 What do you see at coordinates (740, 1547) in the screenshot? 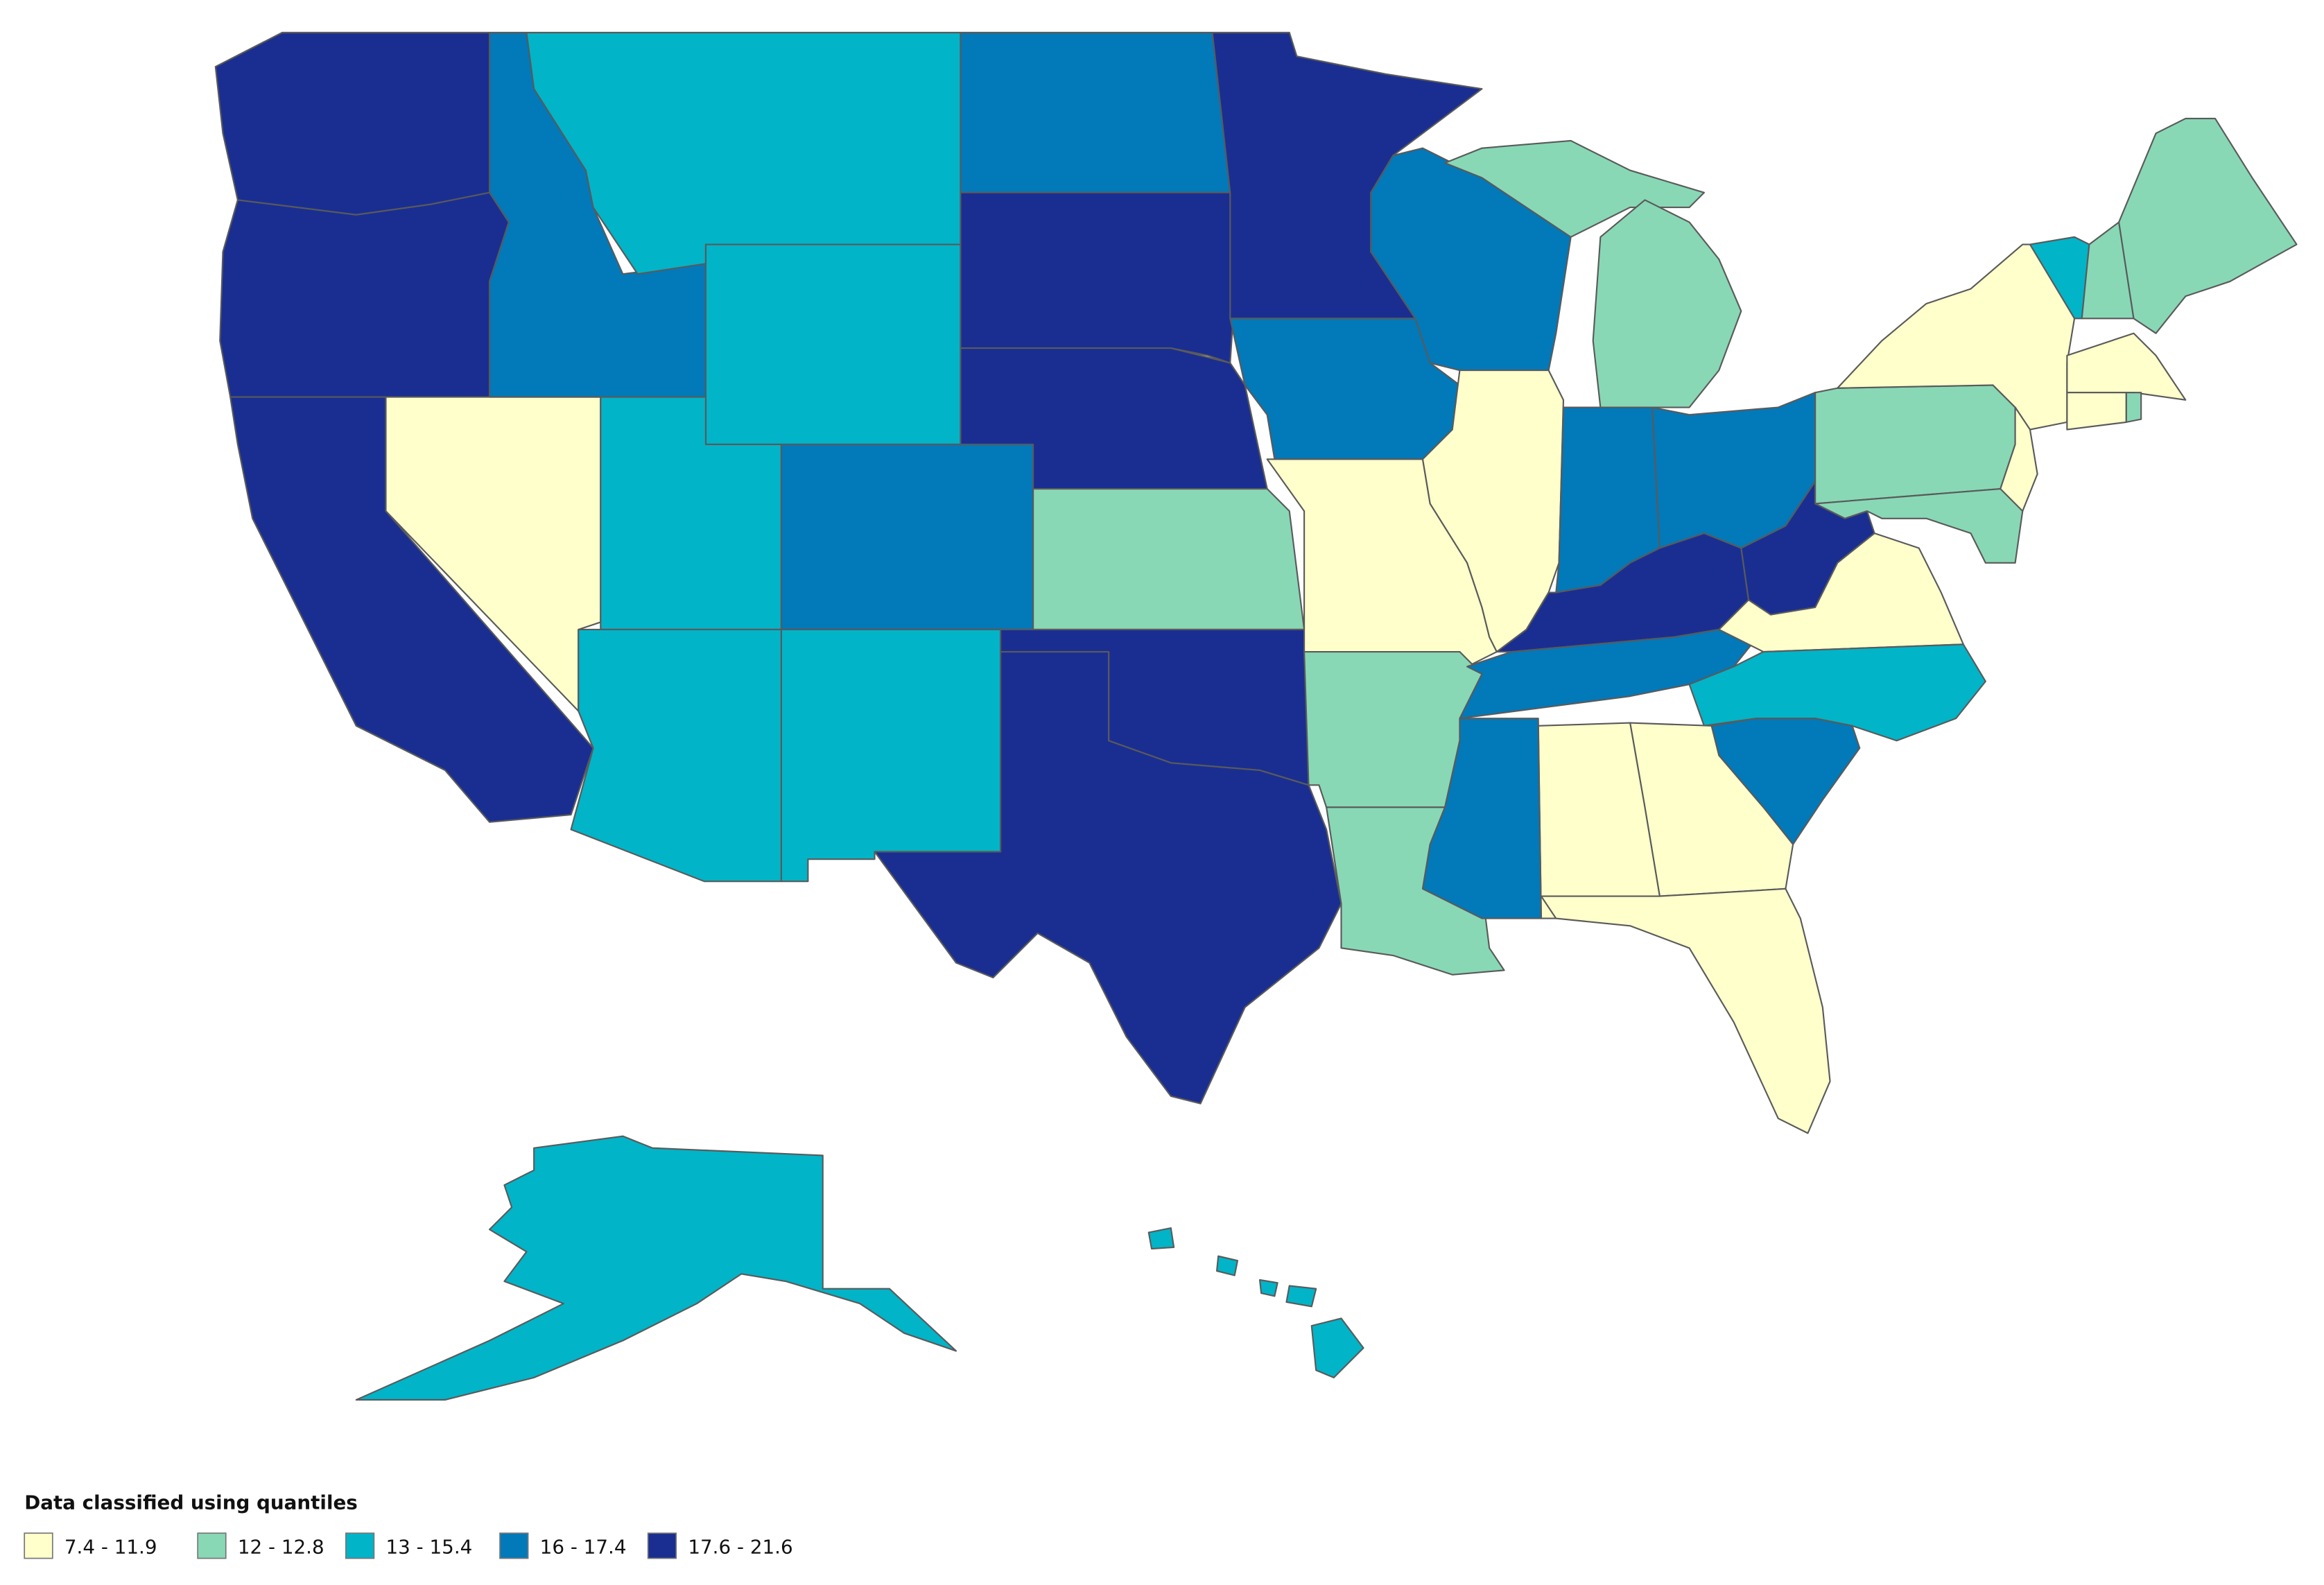
I see `legend-label: 17.6 - 21.6` at bounding box center [740, 1547].